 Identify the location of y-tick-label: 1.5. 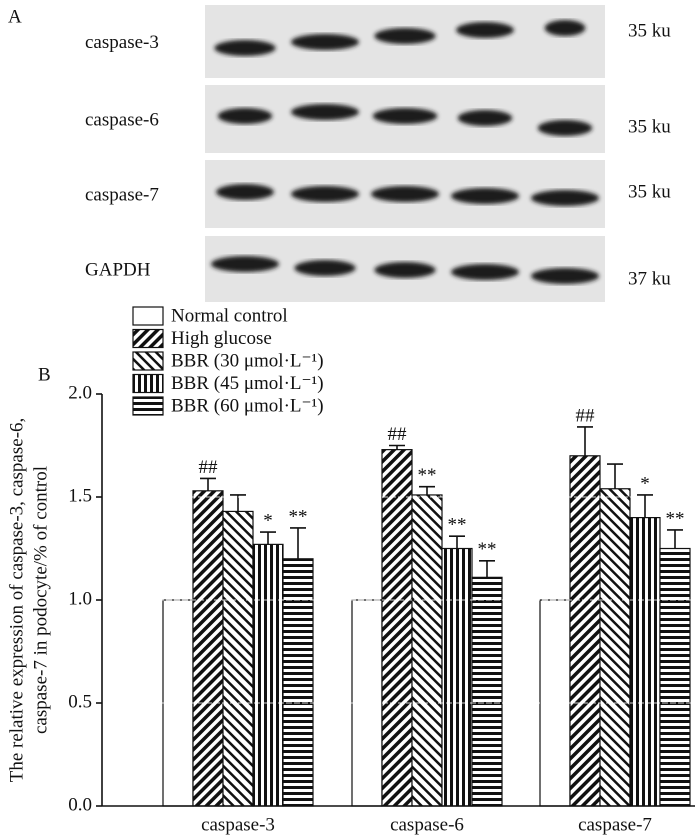
(80, 495).